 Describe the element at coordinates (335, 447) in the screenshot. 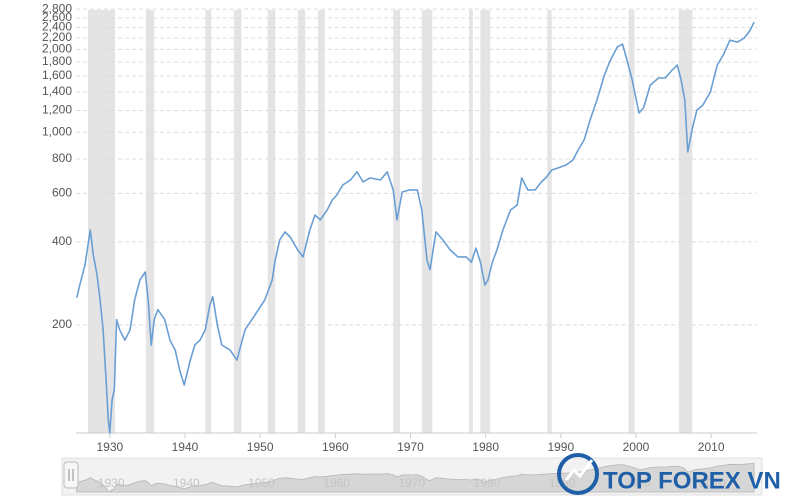

I see `x-tick-label: 1960` at that location.